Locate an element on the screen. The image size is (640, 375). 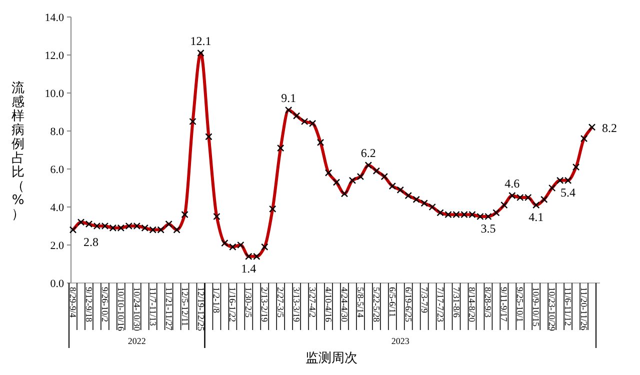
y-tick-label: 8.0 is located at coordinates (57, 132).